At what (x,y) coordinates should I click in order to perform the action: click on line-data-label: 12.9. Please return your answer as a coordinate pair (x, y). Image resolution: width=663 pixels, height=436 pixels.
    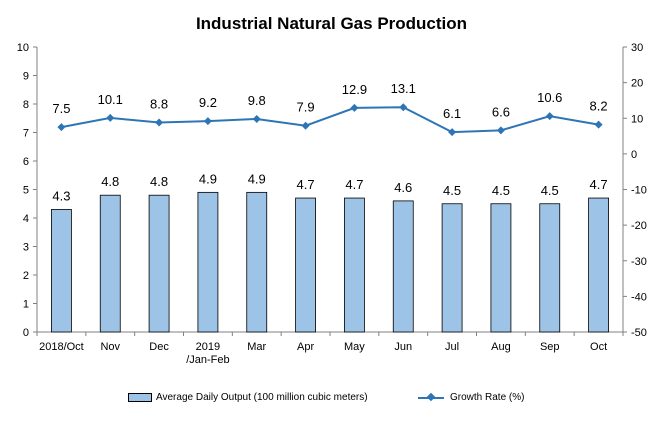
    Looking at the image, I should click on (354, 89).